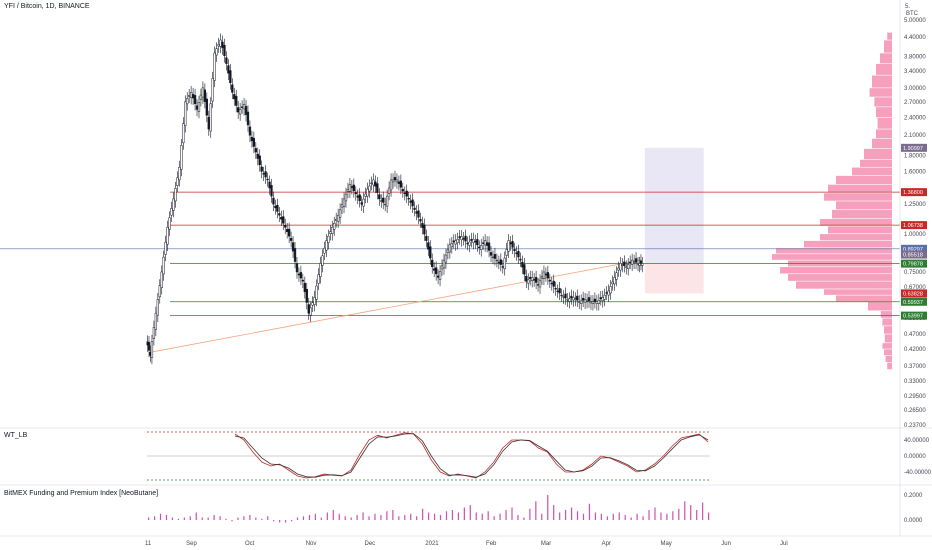 The image size is (932, 550). Describe the element at coordinates (832, 201) in the screenshot. I see `volume-profile` at that location.